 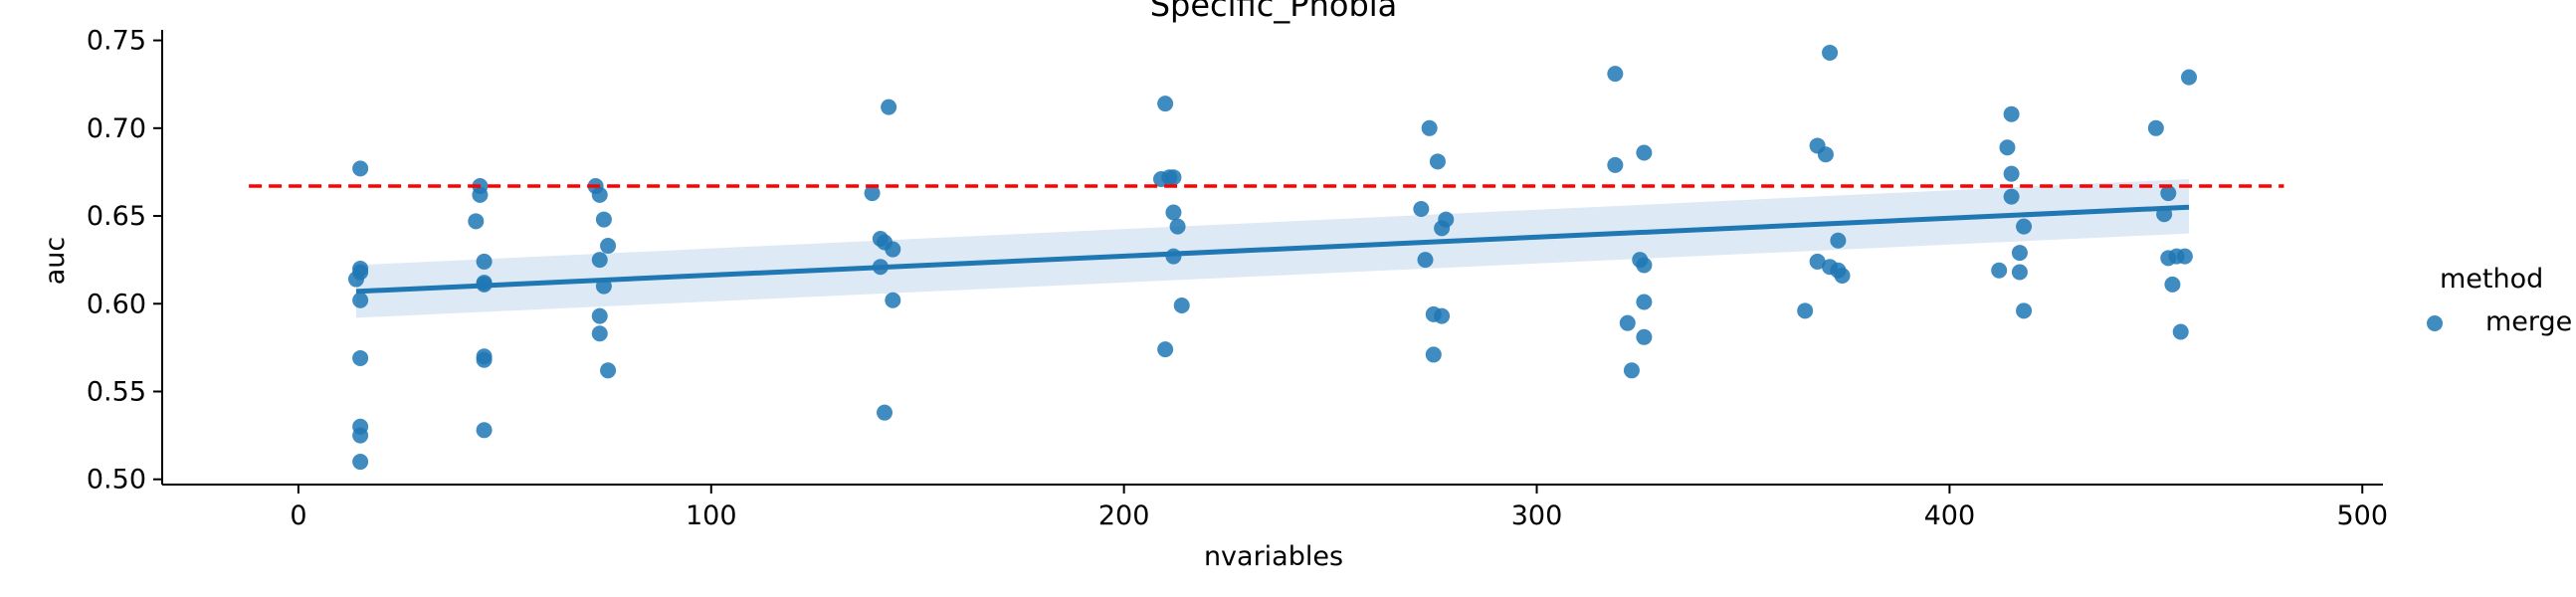 I want to click on y-tick-label: 0.65, so click(x=117, y=216).